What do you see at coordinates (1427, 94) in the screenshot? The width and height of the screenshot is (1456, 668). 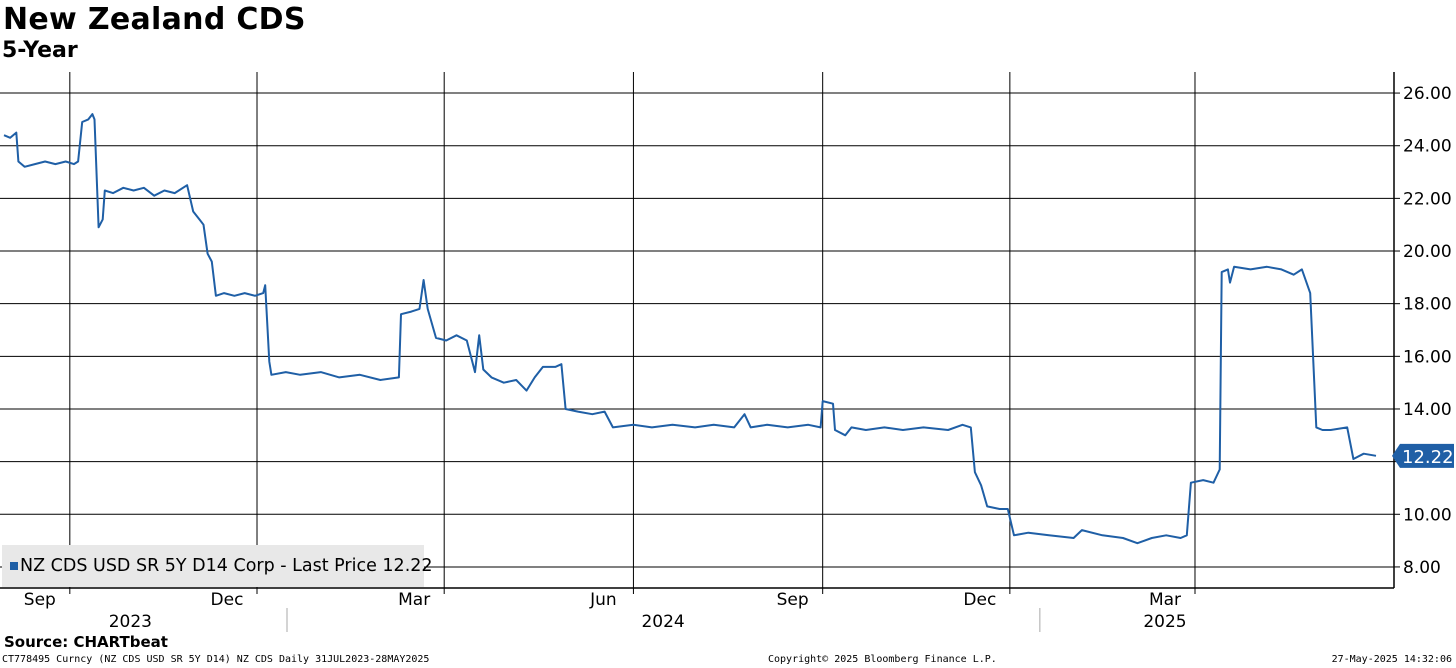 I see `y-tick-label: 26.00` at bounding box center [1427, 94].